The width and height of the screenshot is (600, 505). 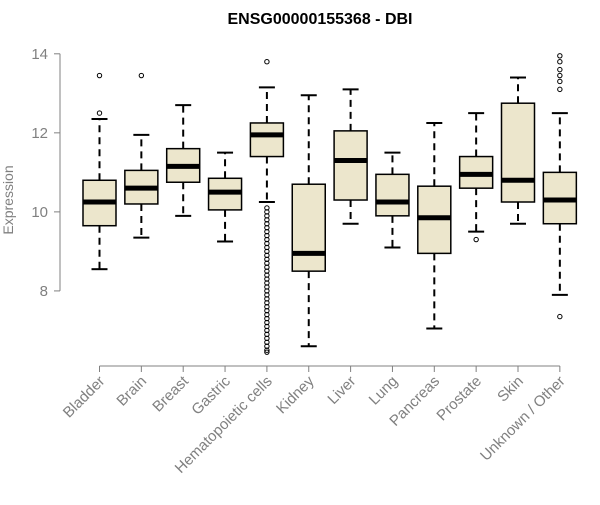 I want to click on box-unknown-other, so click(x=560, y=186).